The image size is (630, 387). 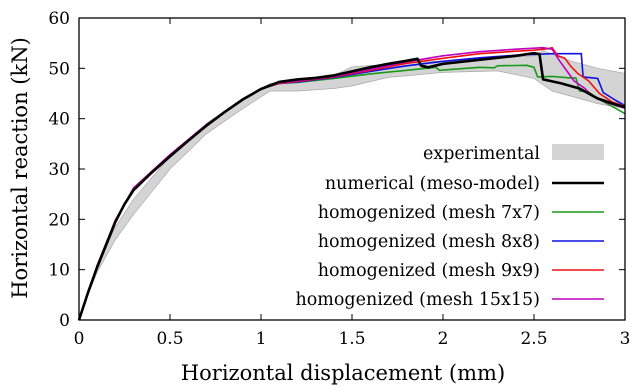 I want to click on y-tick-label: 20, so click(x=59, y=220).